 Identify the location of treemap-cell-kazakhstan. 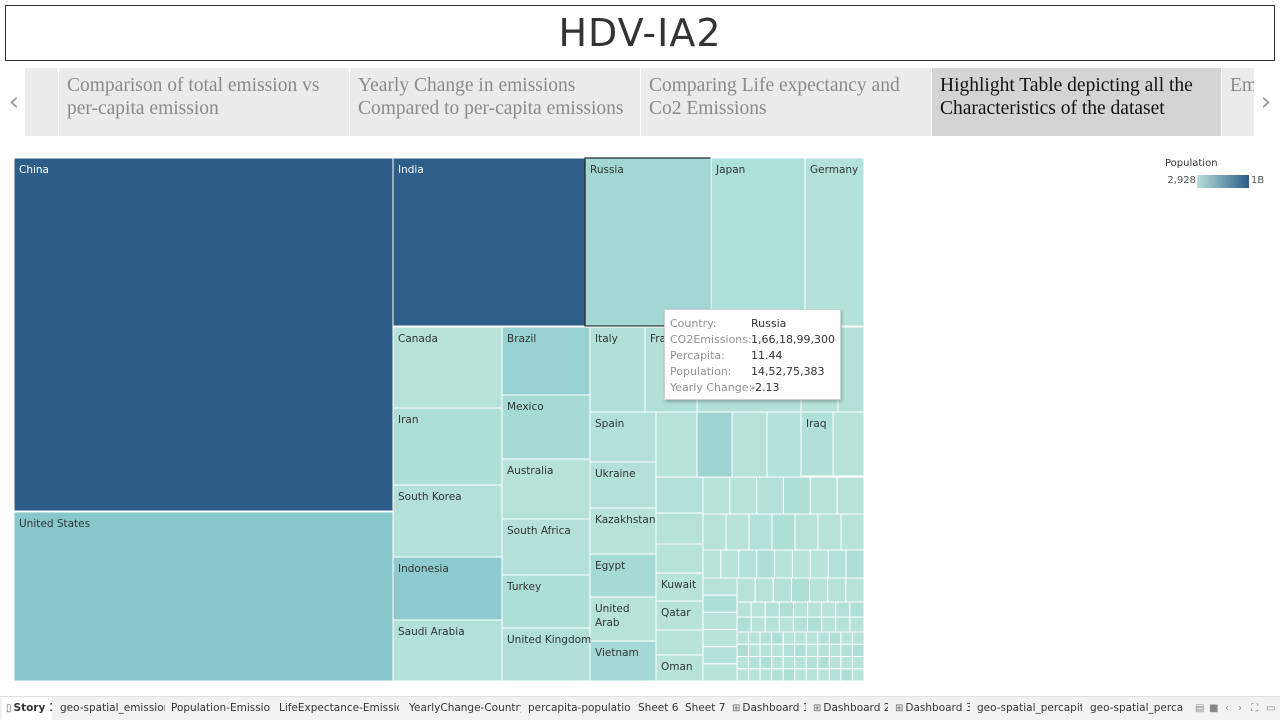
(623, 531).